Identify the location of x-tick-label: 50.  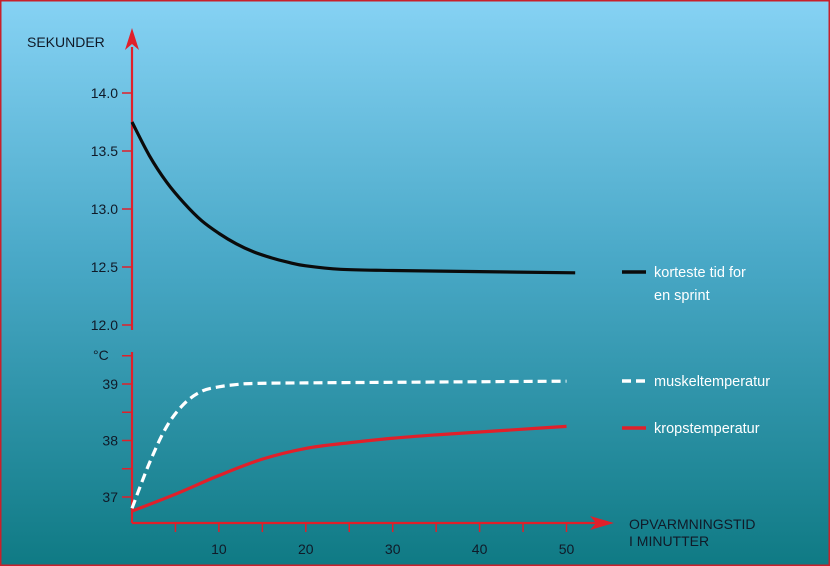
(567, 549).